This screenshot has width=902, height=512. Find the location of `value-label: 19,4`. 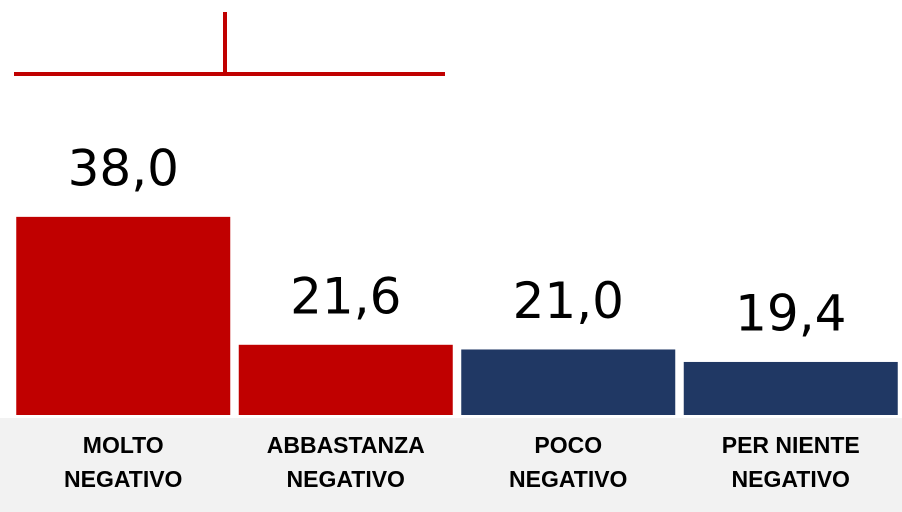

value-label: 19,4 is located at coordinates (790, 313).